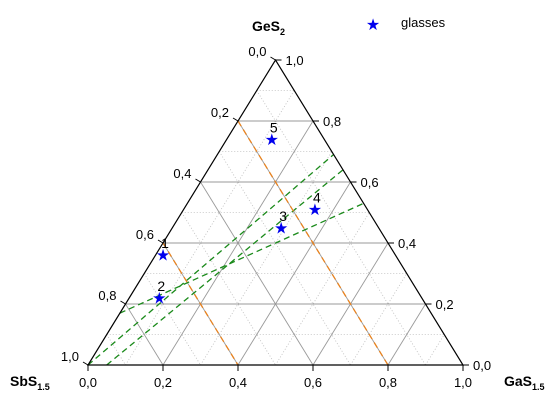  Describe the element at coordinates (107, 295) in the screenshot. I see `left-tick-label: 0,8` at that location.